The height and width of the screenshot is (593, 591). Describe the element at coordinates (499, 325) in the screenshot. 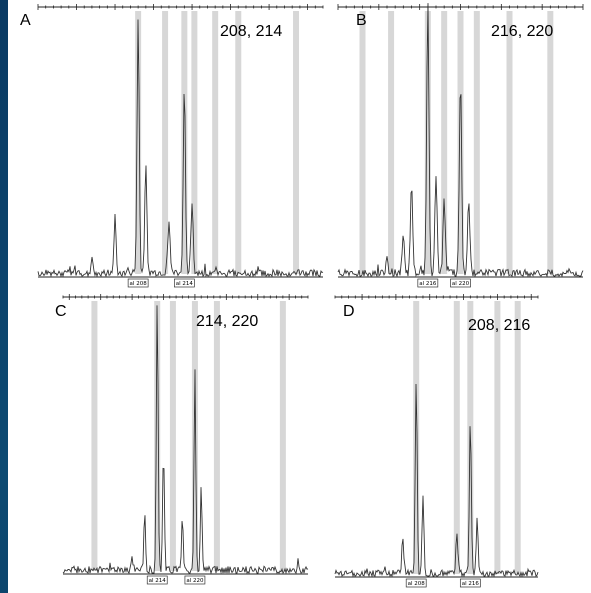

I see `genotype-label: 208, 216` at that location.